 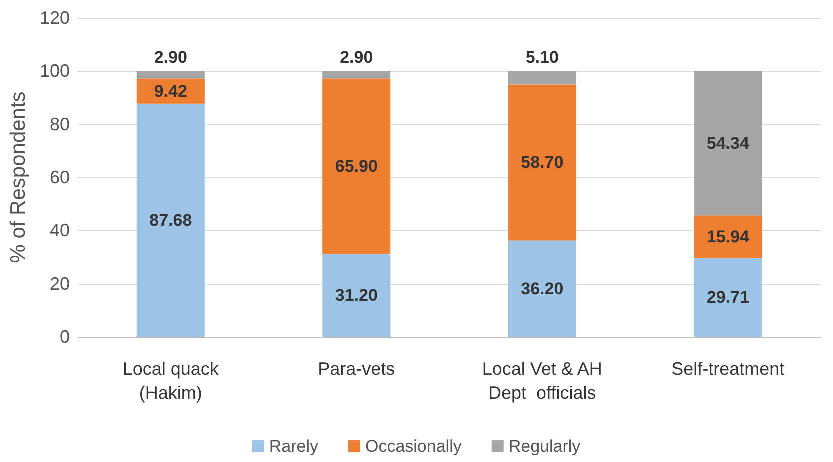 What do you see at coordinates (60, 124) in the screenshot?
I see `y-tick-label: 80` at bounding box center [60, 124].